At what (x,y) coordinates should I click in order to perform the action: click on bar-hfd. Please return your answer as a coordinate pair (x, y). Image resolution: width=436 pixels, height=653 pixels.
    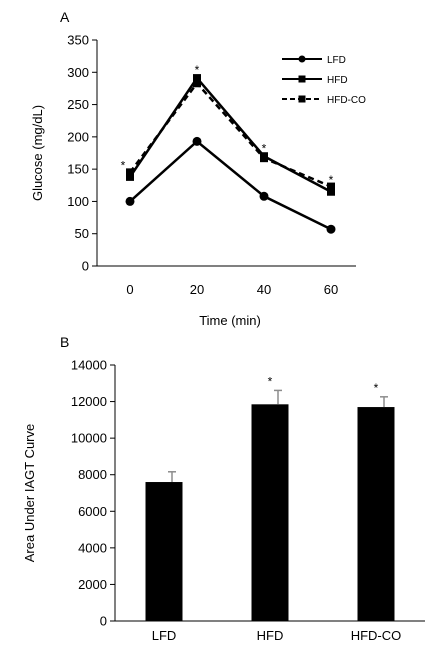
    Looking at the image, I should click on (270, 505).